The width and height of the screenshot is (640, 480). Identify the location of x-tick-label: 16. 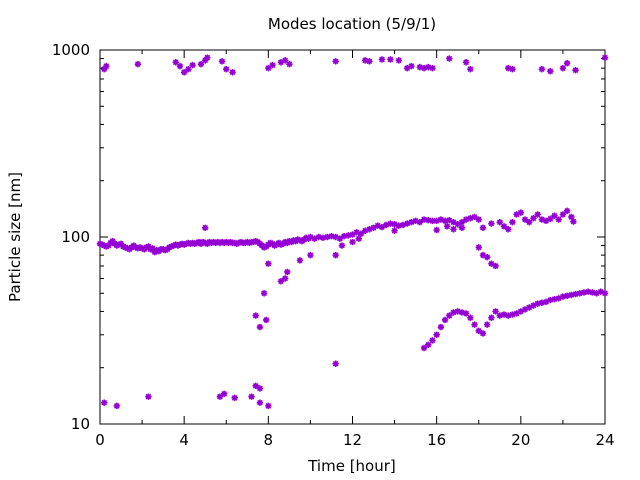
(436, 440).